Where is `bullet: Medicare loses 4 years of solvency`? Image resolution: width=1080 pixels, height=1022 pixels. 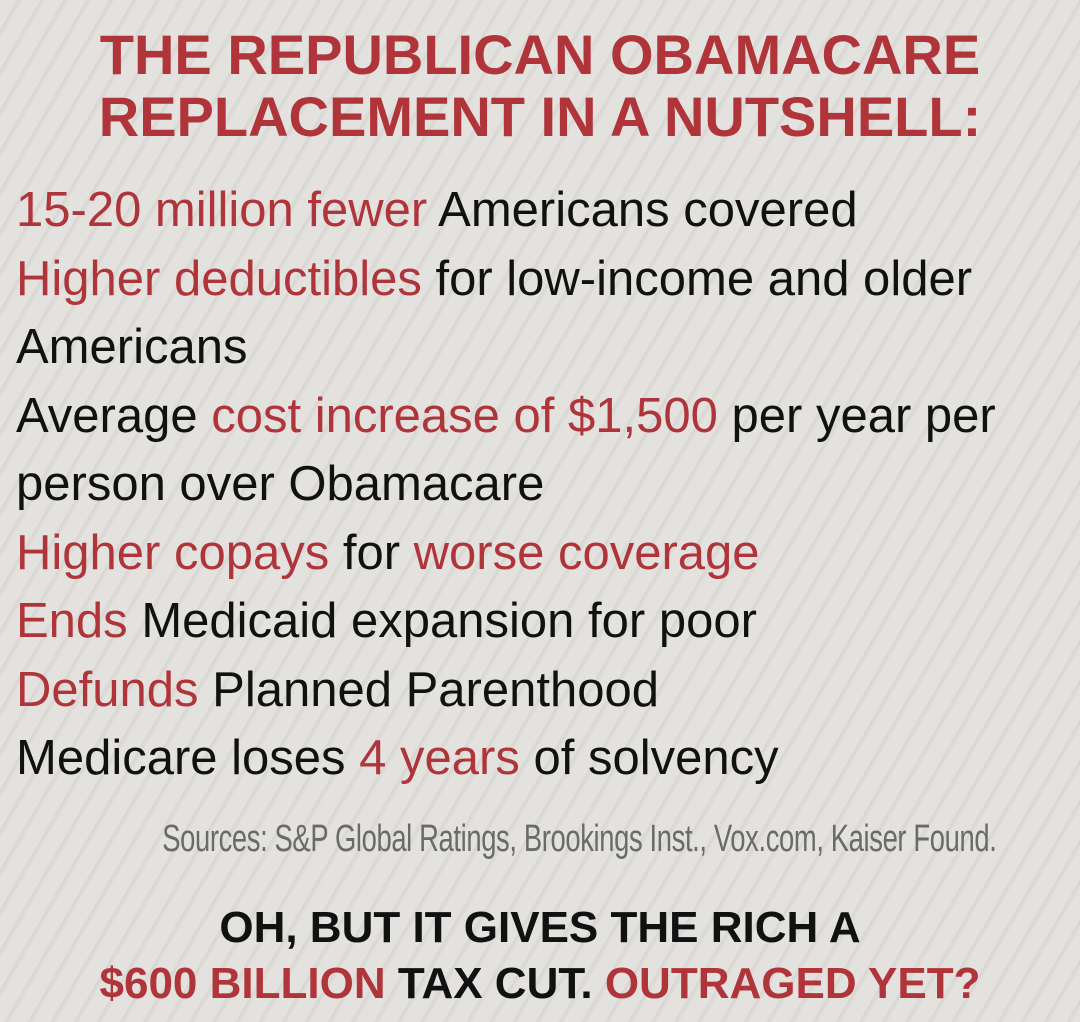
bullet: Medicare loses 4 years of solvency is located at coordinates (541, 758).